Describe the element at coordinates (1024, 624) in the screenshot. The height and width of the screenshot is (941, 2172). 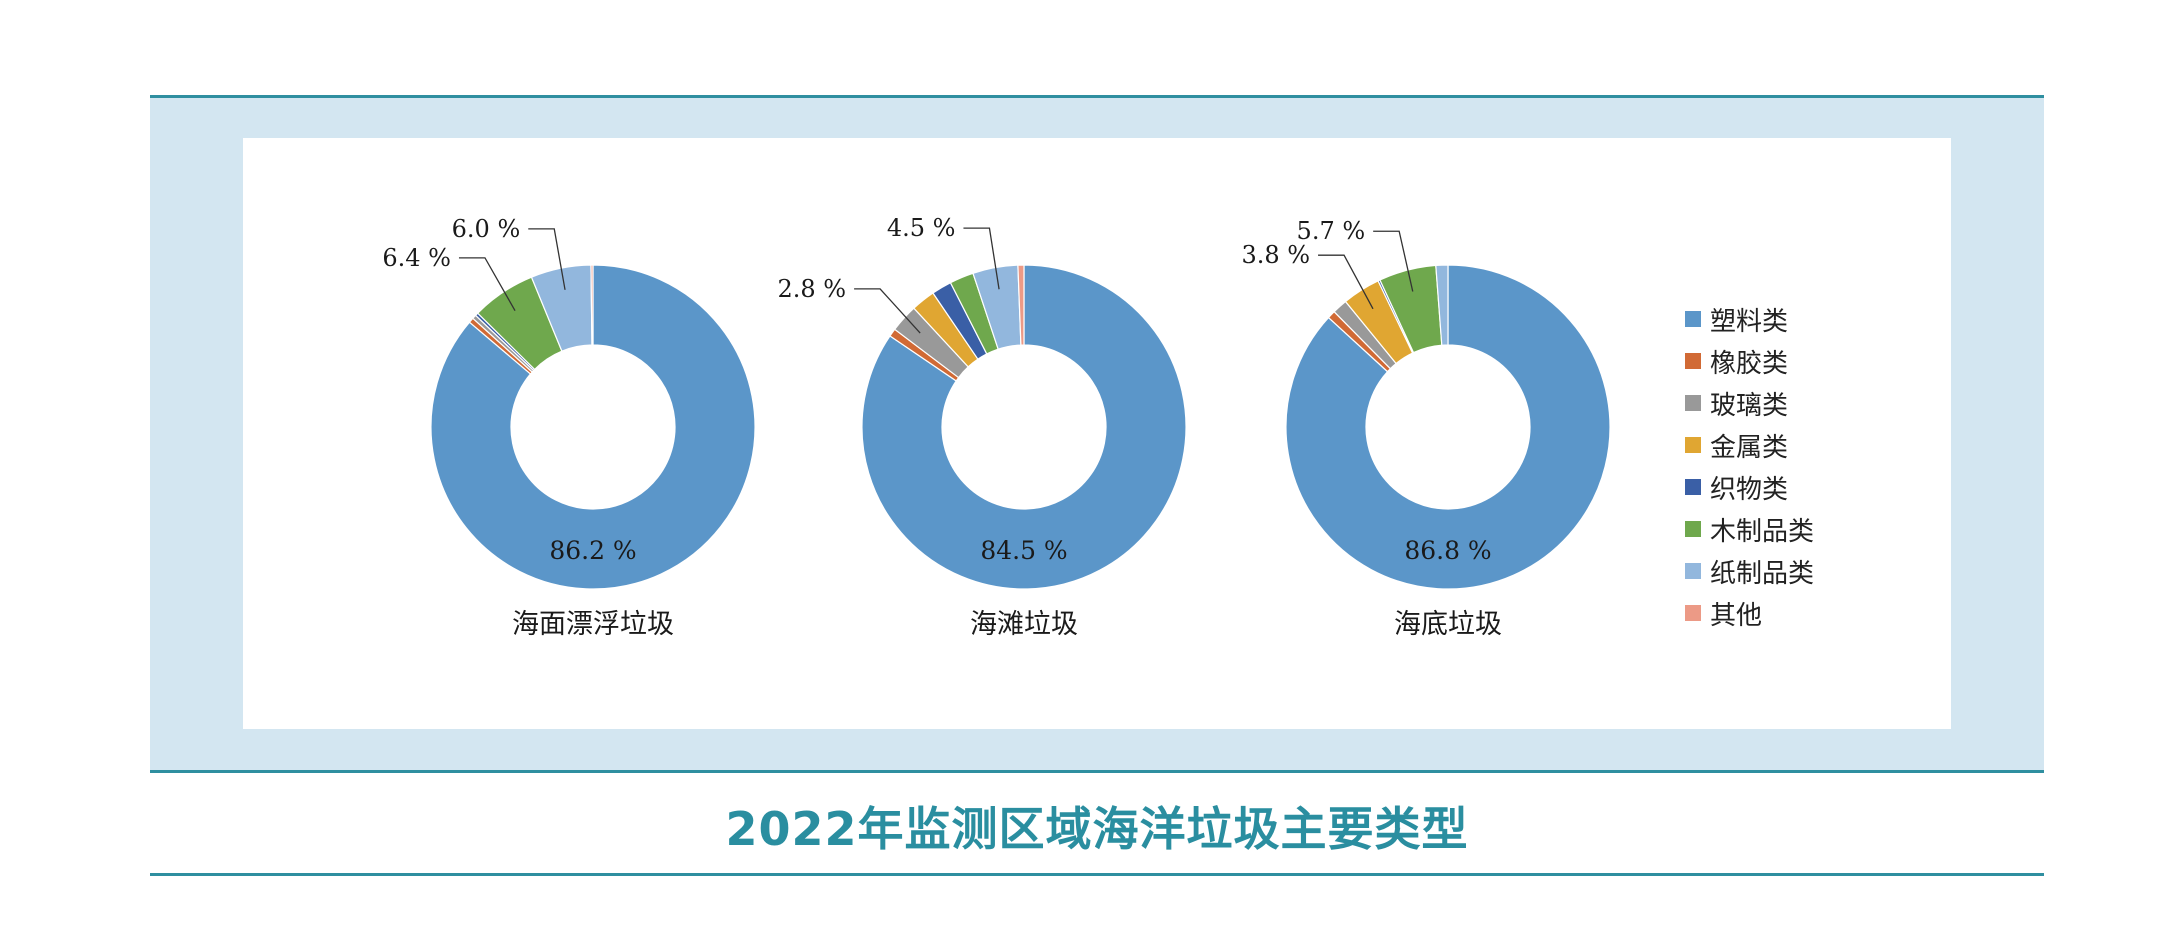
I see `chart2-title: 海滩垃圾` at that location.